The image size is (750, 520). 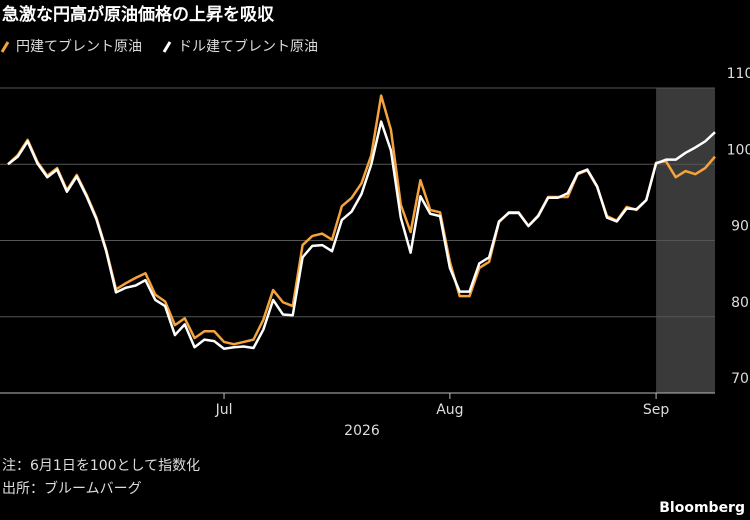 I want to click on x-axis-label: 2026, so click(x=362, y=431).